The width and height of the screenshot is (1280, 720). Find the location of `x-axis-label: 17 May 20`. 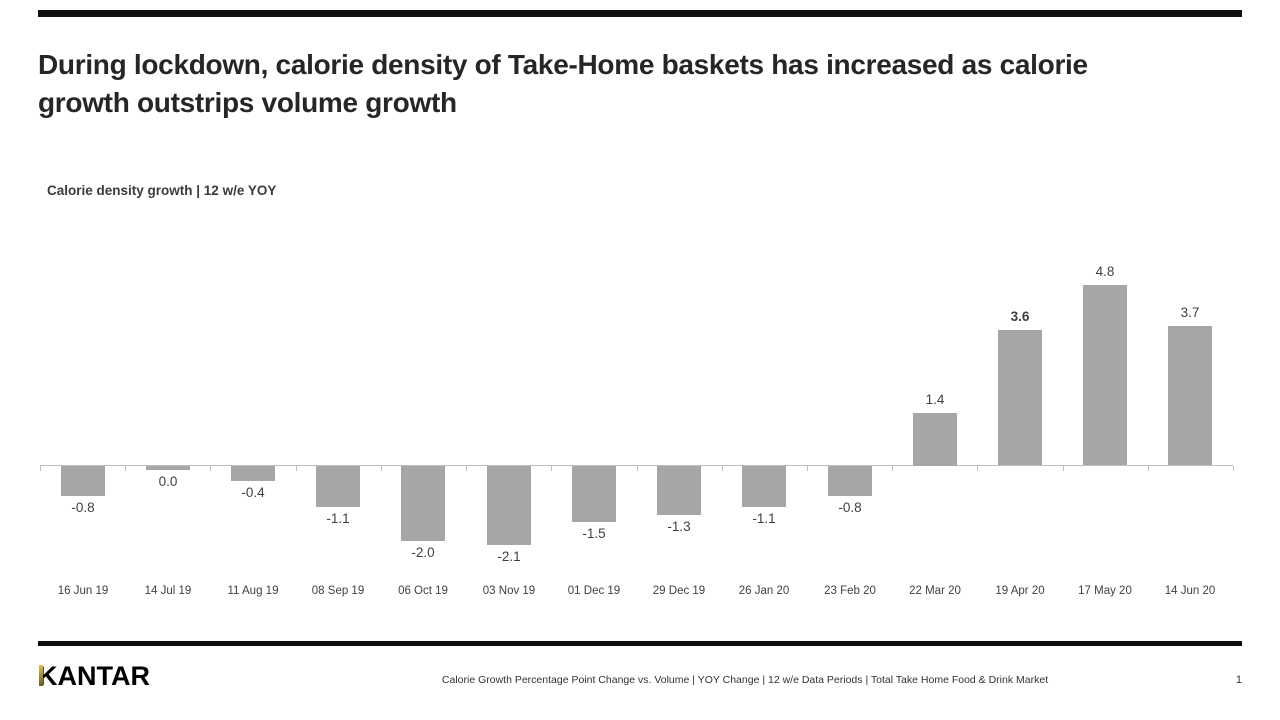

x-axis-label: 17 May 20 is located at coordinates (1105, 591).